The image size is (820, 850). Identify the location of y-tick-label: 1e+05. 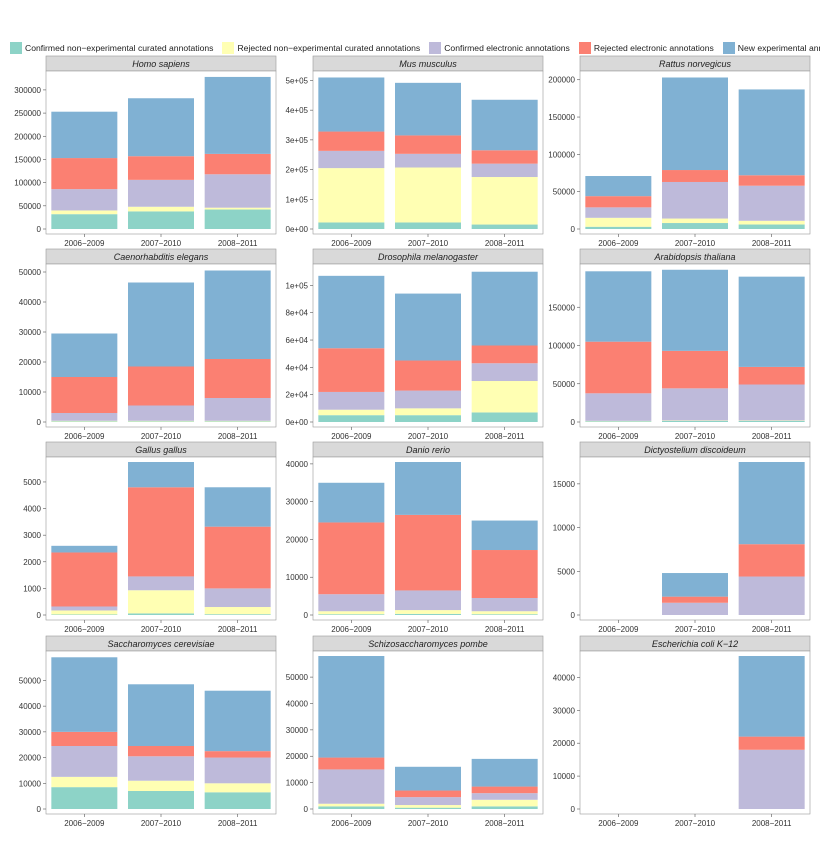
(297, 199).